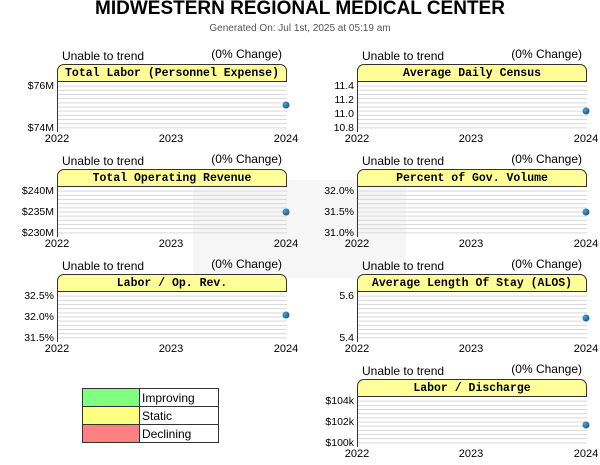 This screenshot has width=600, height=465. Describe the element at coordinates (39, 296) in the screenshot. I see `y-tick-label: 32.5%` at that location.